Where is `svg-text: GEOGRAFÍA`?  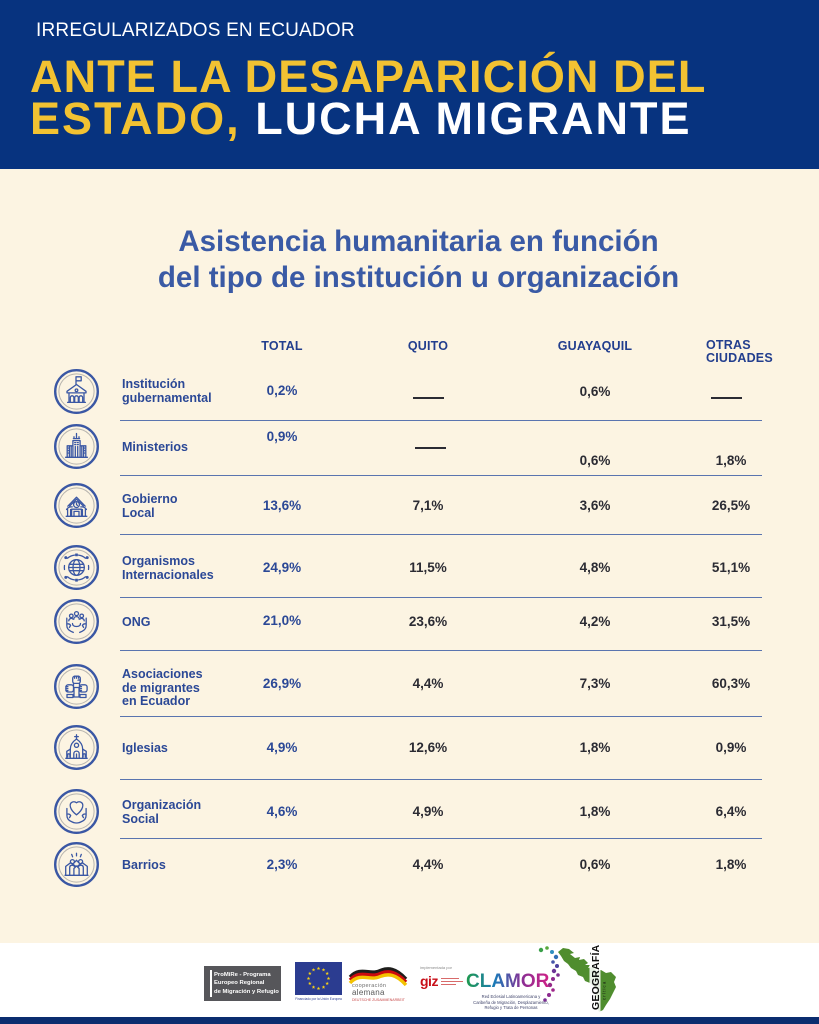
svg-text: GEOGRAFÍA is located at coordinates (595, 977).